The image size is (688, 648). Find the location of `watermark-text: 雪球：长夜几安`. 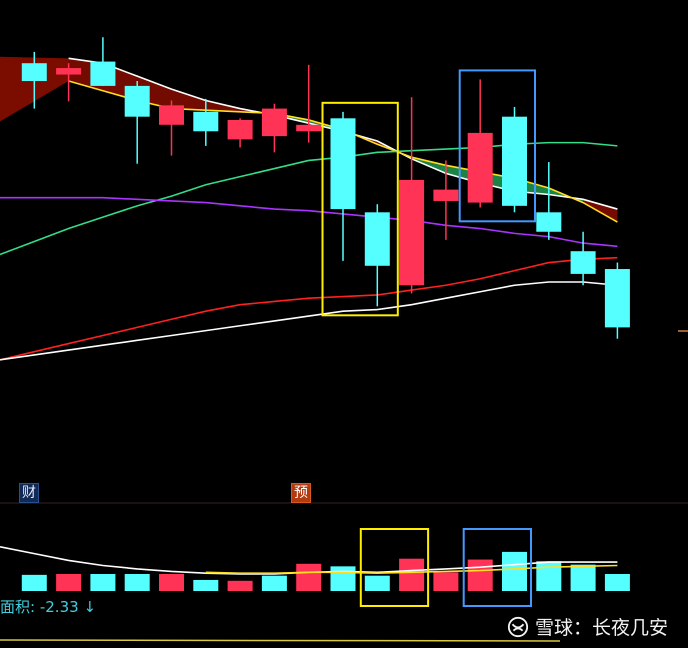

watermark-text: 雪球：长夜几安 is located at coordinates (601, 628).